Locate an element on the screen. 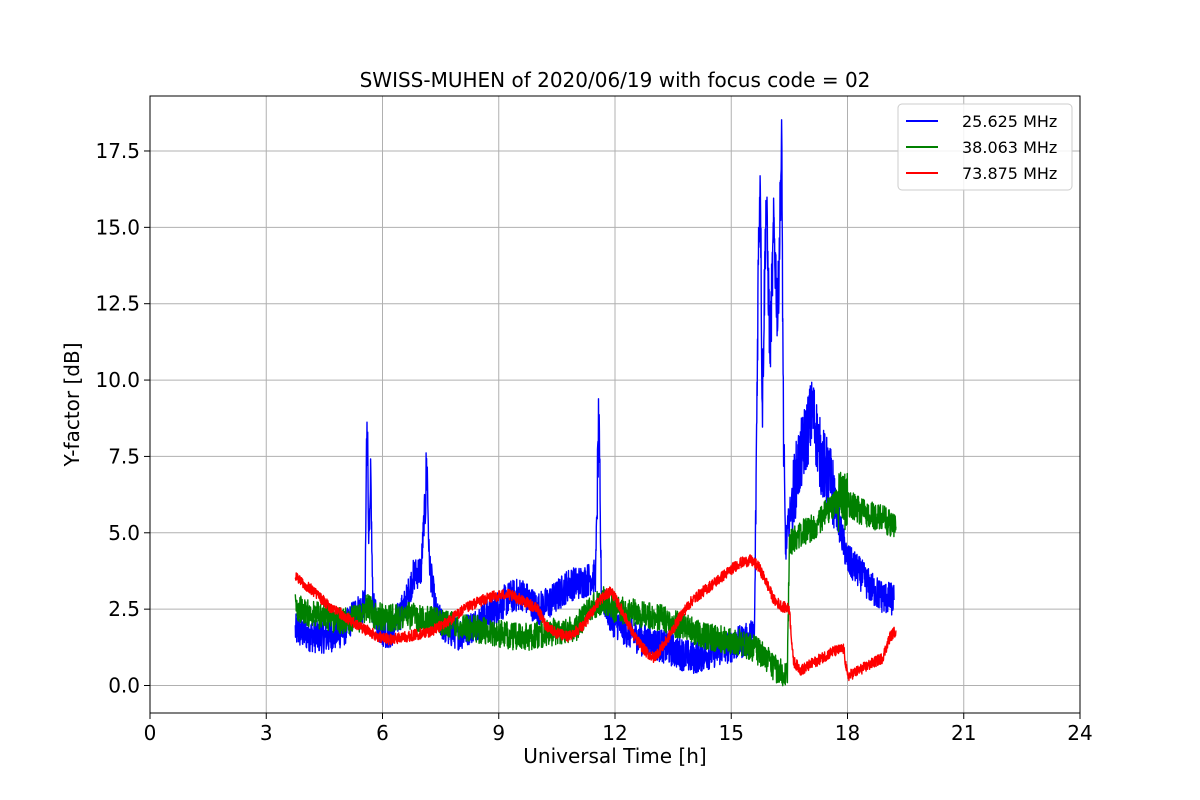 The height and width of the screenshot is (800, 1200). x-tick-label: 12 is located at coordinates (614, 733).